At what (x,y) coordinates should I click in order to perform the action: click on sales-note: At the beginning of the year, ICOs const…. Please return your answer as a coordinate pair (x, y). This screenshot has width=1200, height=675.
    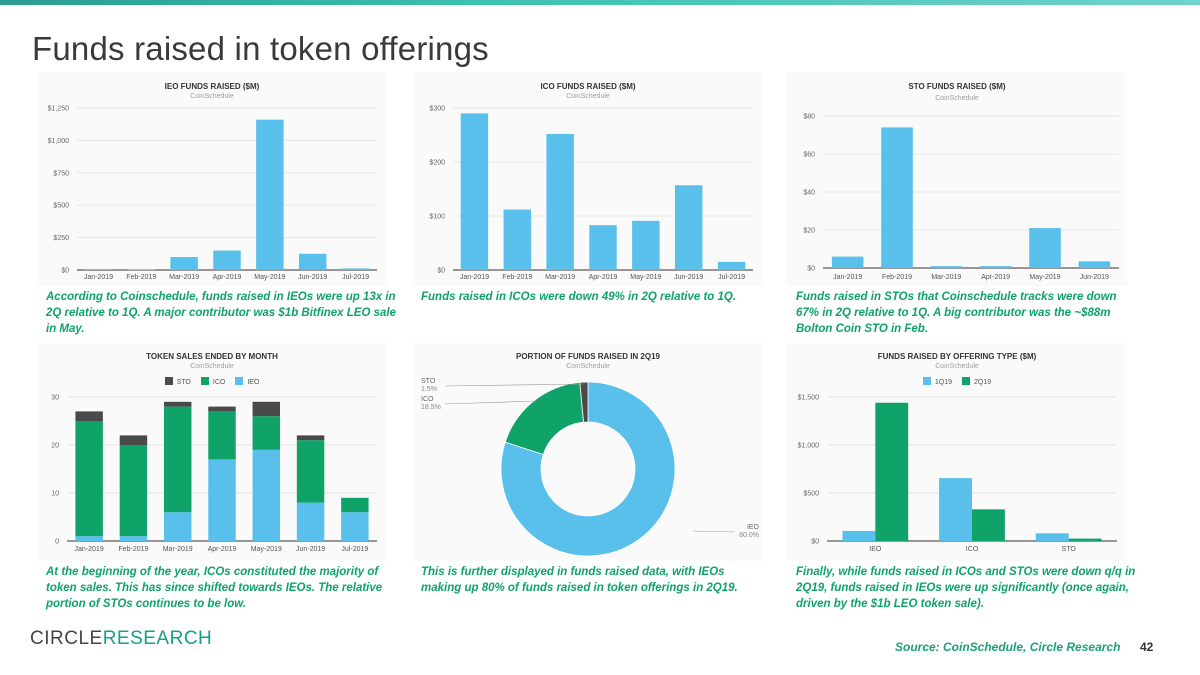
    Looking at the image, I should click on (214, 588).